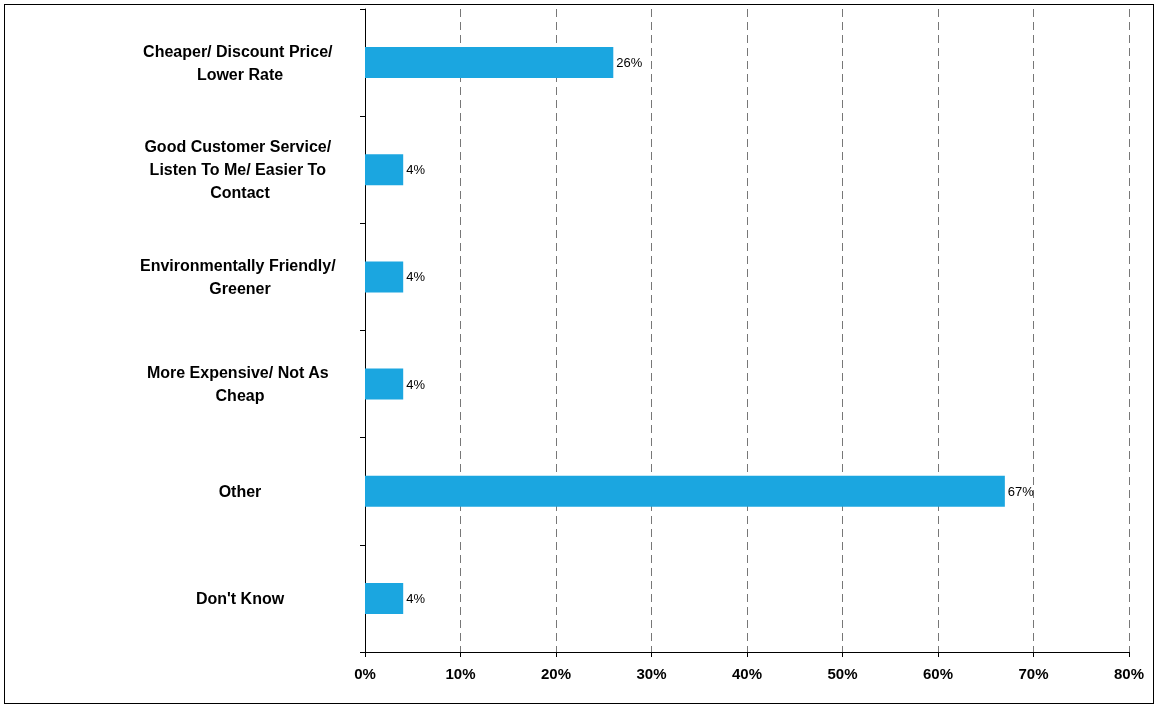 This screenshot has width=1160, height=710. What do you see at coordinates (365, 673) in the screenshot?
I see `x-tick-label: 0%` at bounding box center [365, 673].